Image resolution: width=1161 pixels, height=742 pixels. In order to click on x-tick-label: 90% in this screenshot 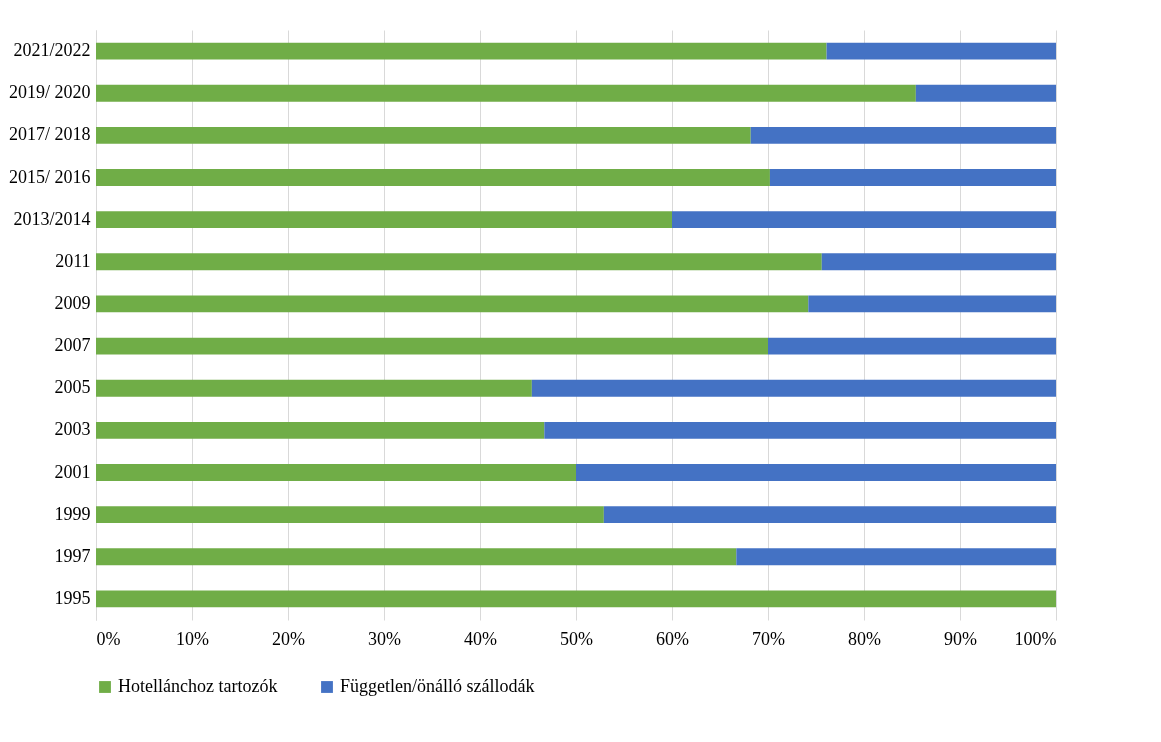, I will do `click(960, 638)`.